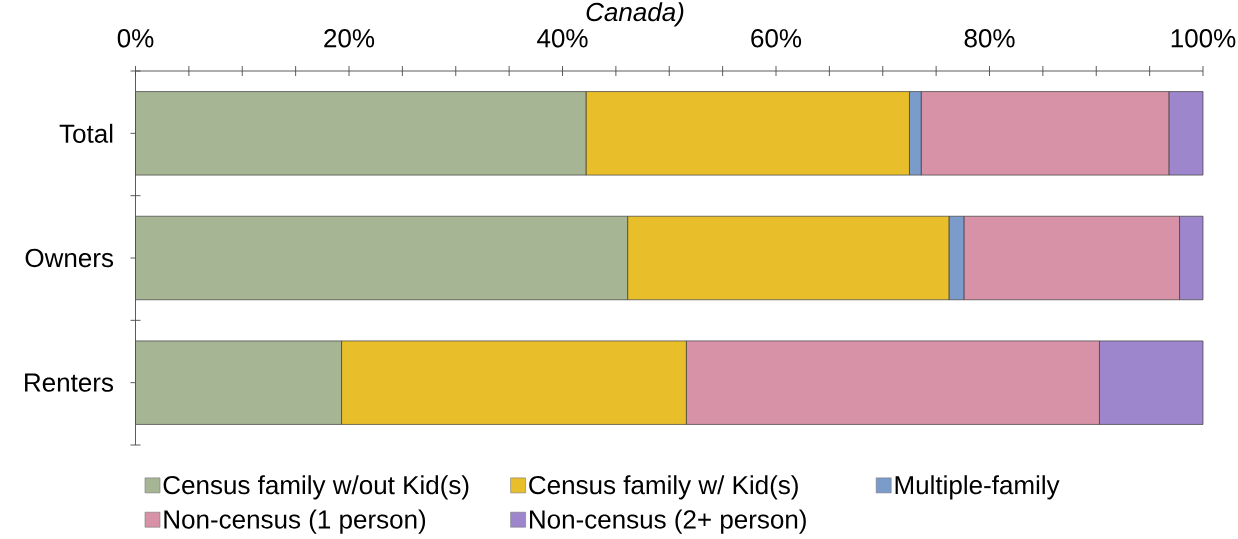  What do you see at coordinates (776, 38) in the screenshot?
I see `x-tick-label: 60%` at bounding box center [776, 38].